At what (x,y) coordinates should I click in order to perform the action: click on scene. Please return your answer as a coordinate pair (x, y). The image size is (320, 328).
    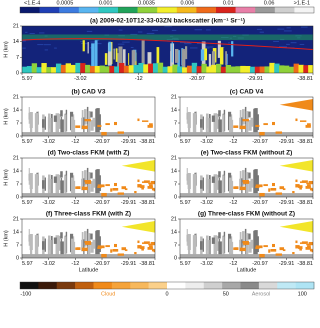
    Looking at the image, I should click on (246, 238).